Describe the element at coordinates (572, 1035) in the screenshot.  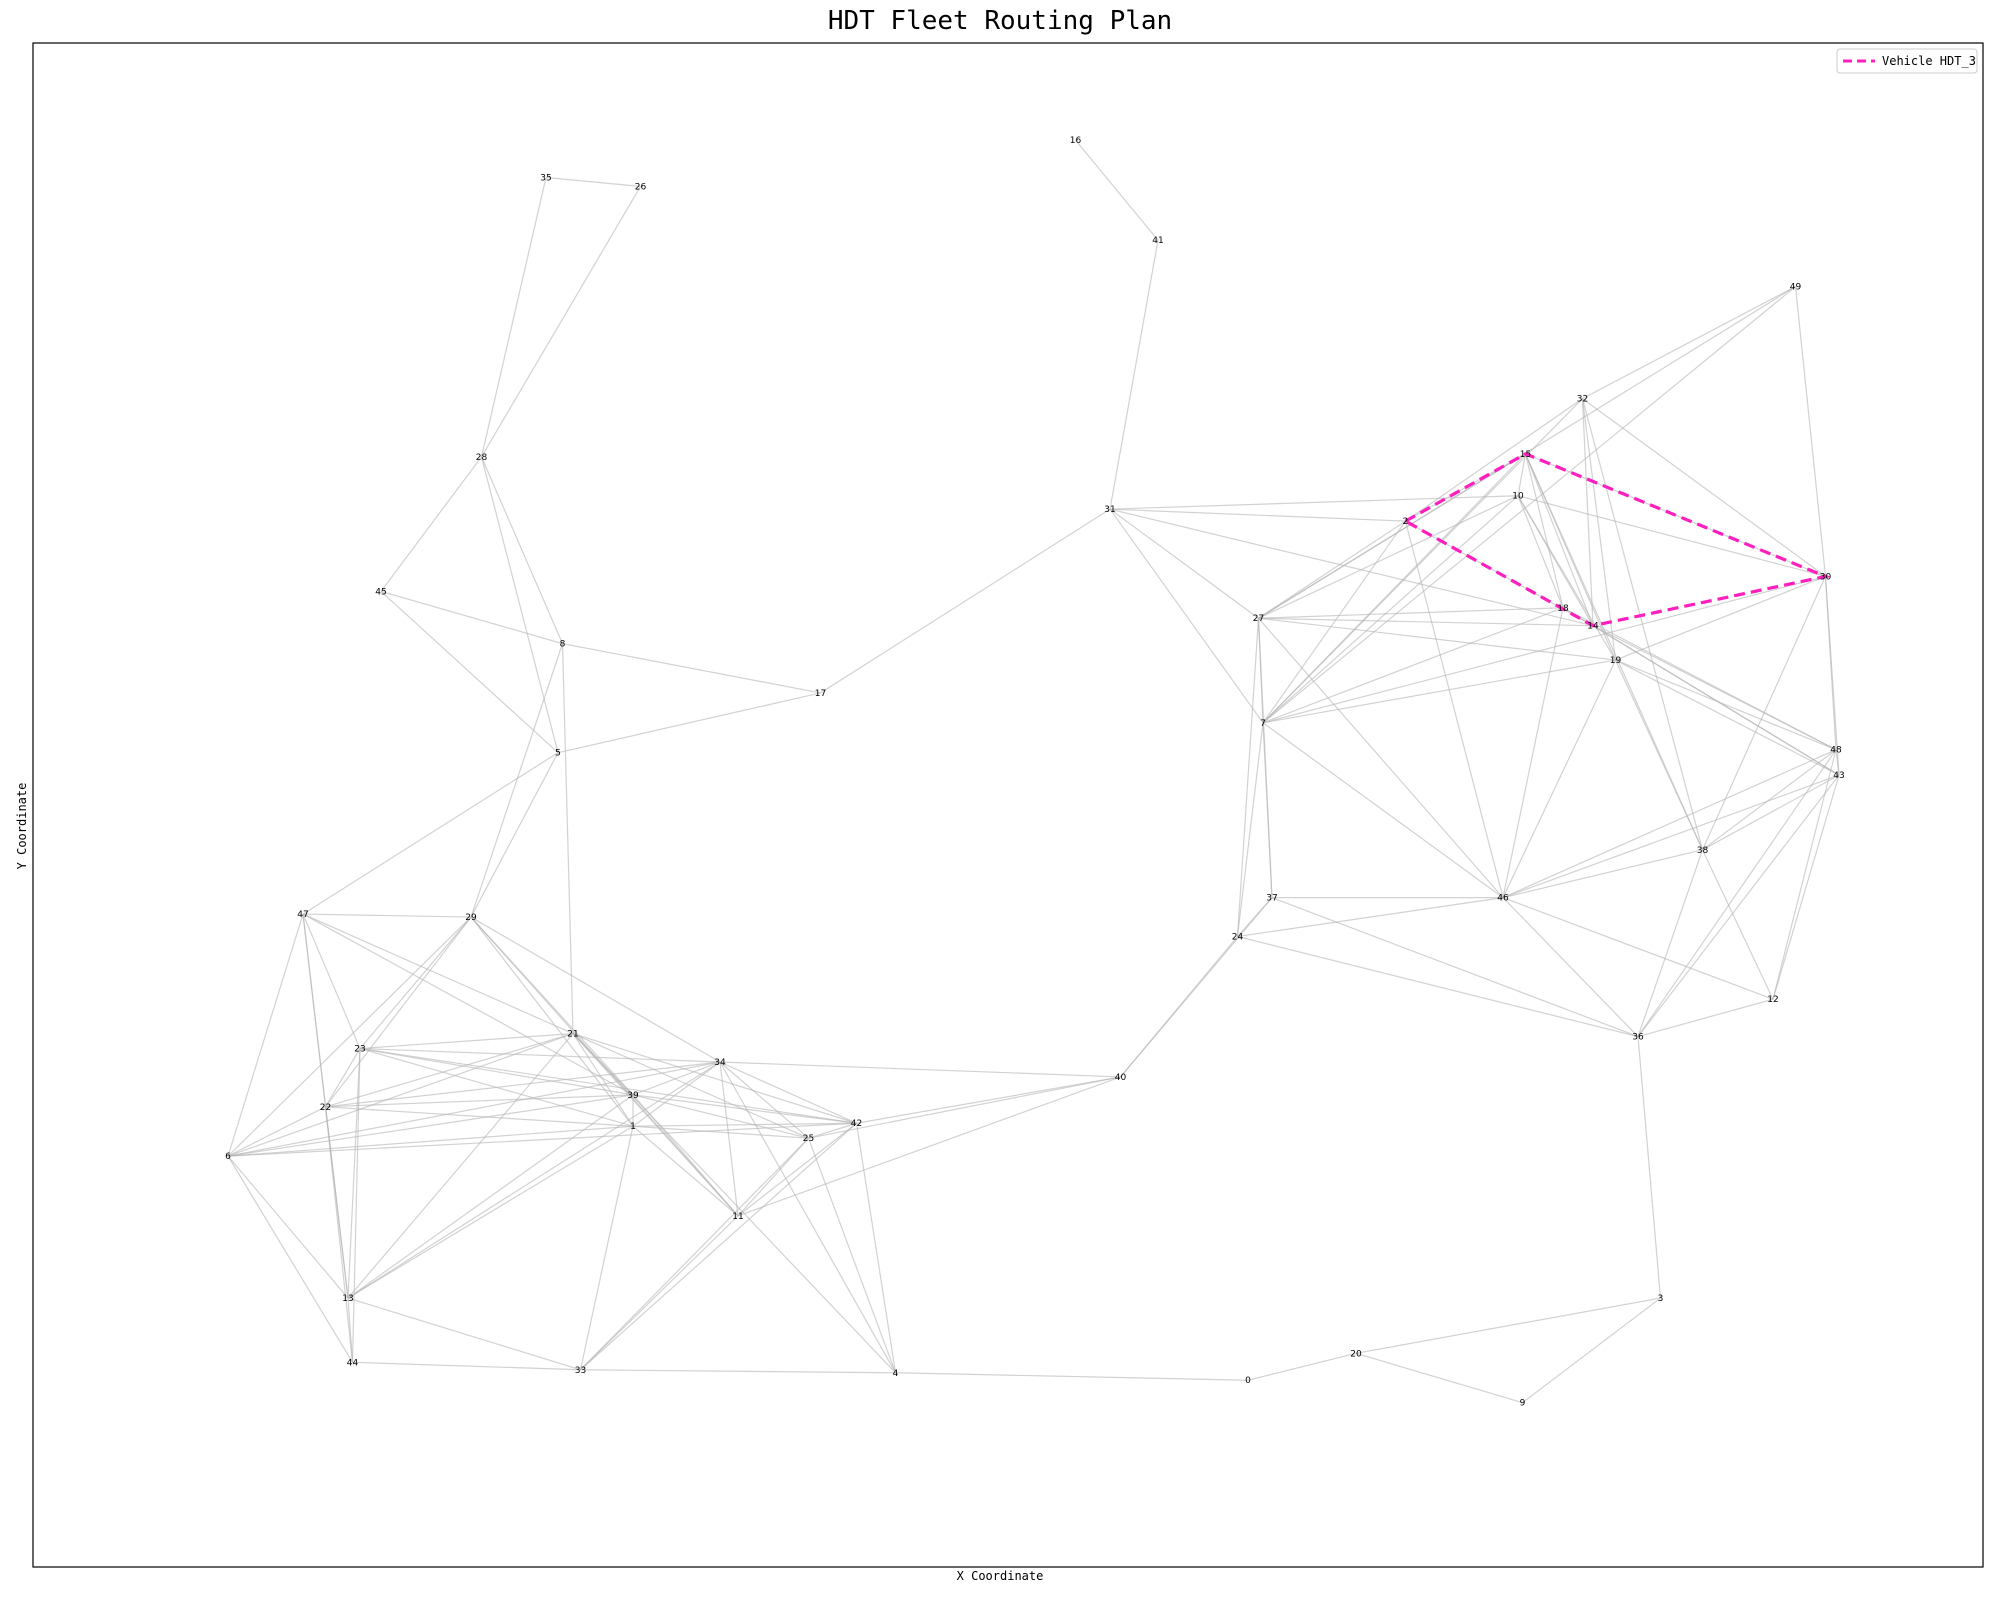
I see `node-label-21: 21` at that location.